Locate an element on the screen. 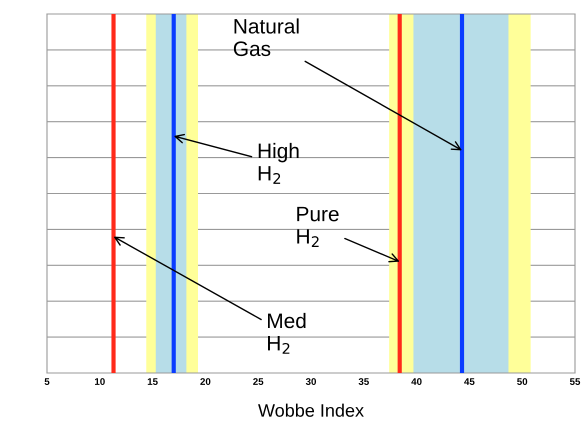 The height and width of the screenshot is (437, 586). annotation: High H$_{2}$ is located at coordinates (278, 163).